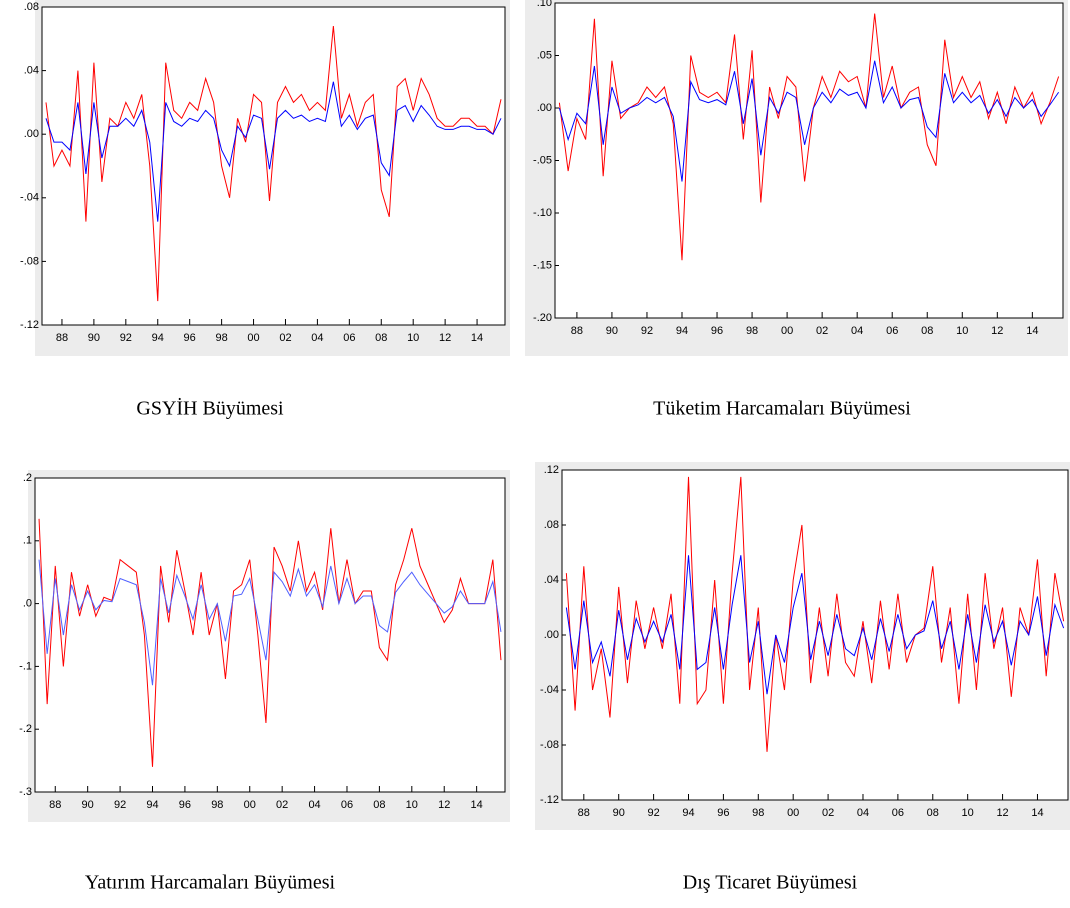 This screenshot has width=1070, height=908. What do you see at coordinates (27, 604) in the screenshot?
I see `y-tick-label: .0` at bounding box center [27, 604].